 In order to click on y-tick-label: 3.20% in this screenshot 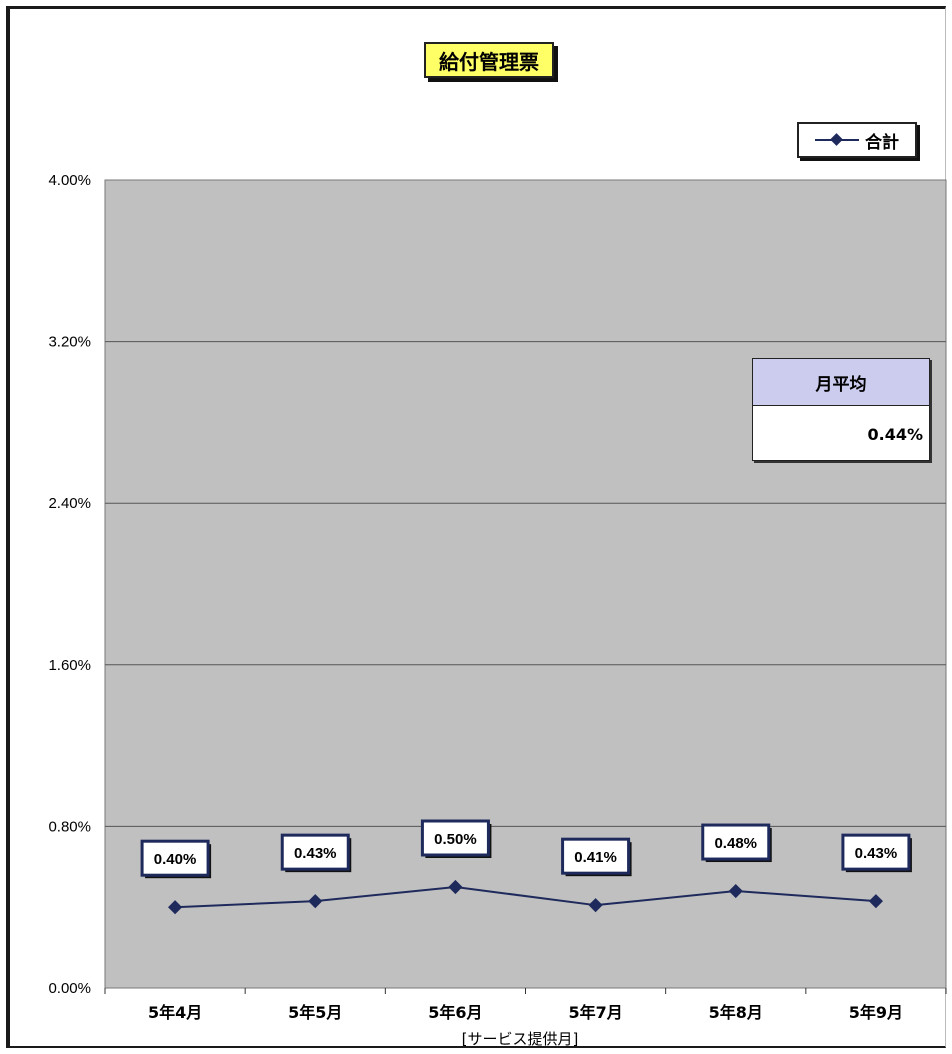, I will do `click(69, 342)`.